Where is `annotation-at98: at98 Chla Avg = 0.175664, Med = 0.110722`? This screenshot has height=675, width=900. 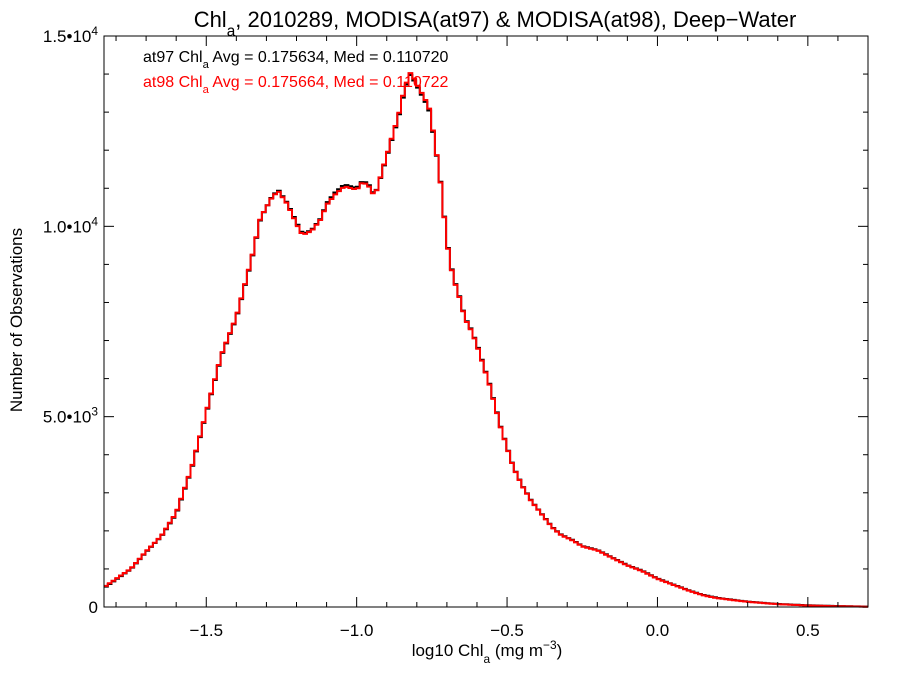 annotation-at98: at98 Chla Avg = 0.175664, Med = 0.110722 is located at coordinates (296, 85).